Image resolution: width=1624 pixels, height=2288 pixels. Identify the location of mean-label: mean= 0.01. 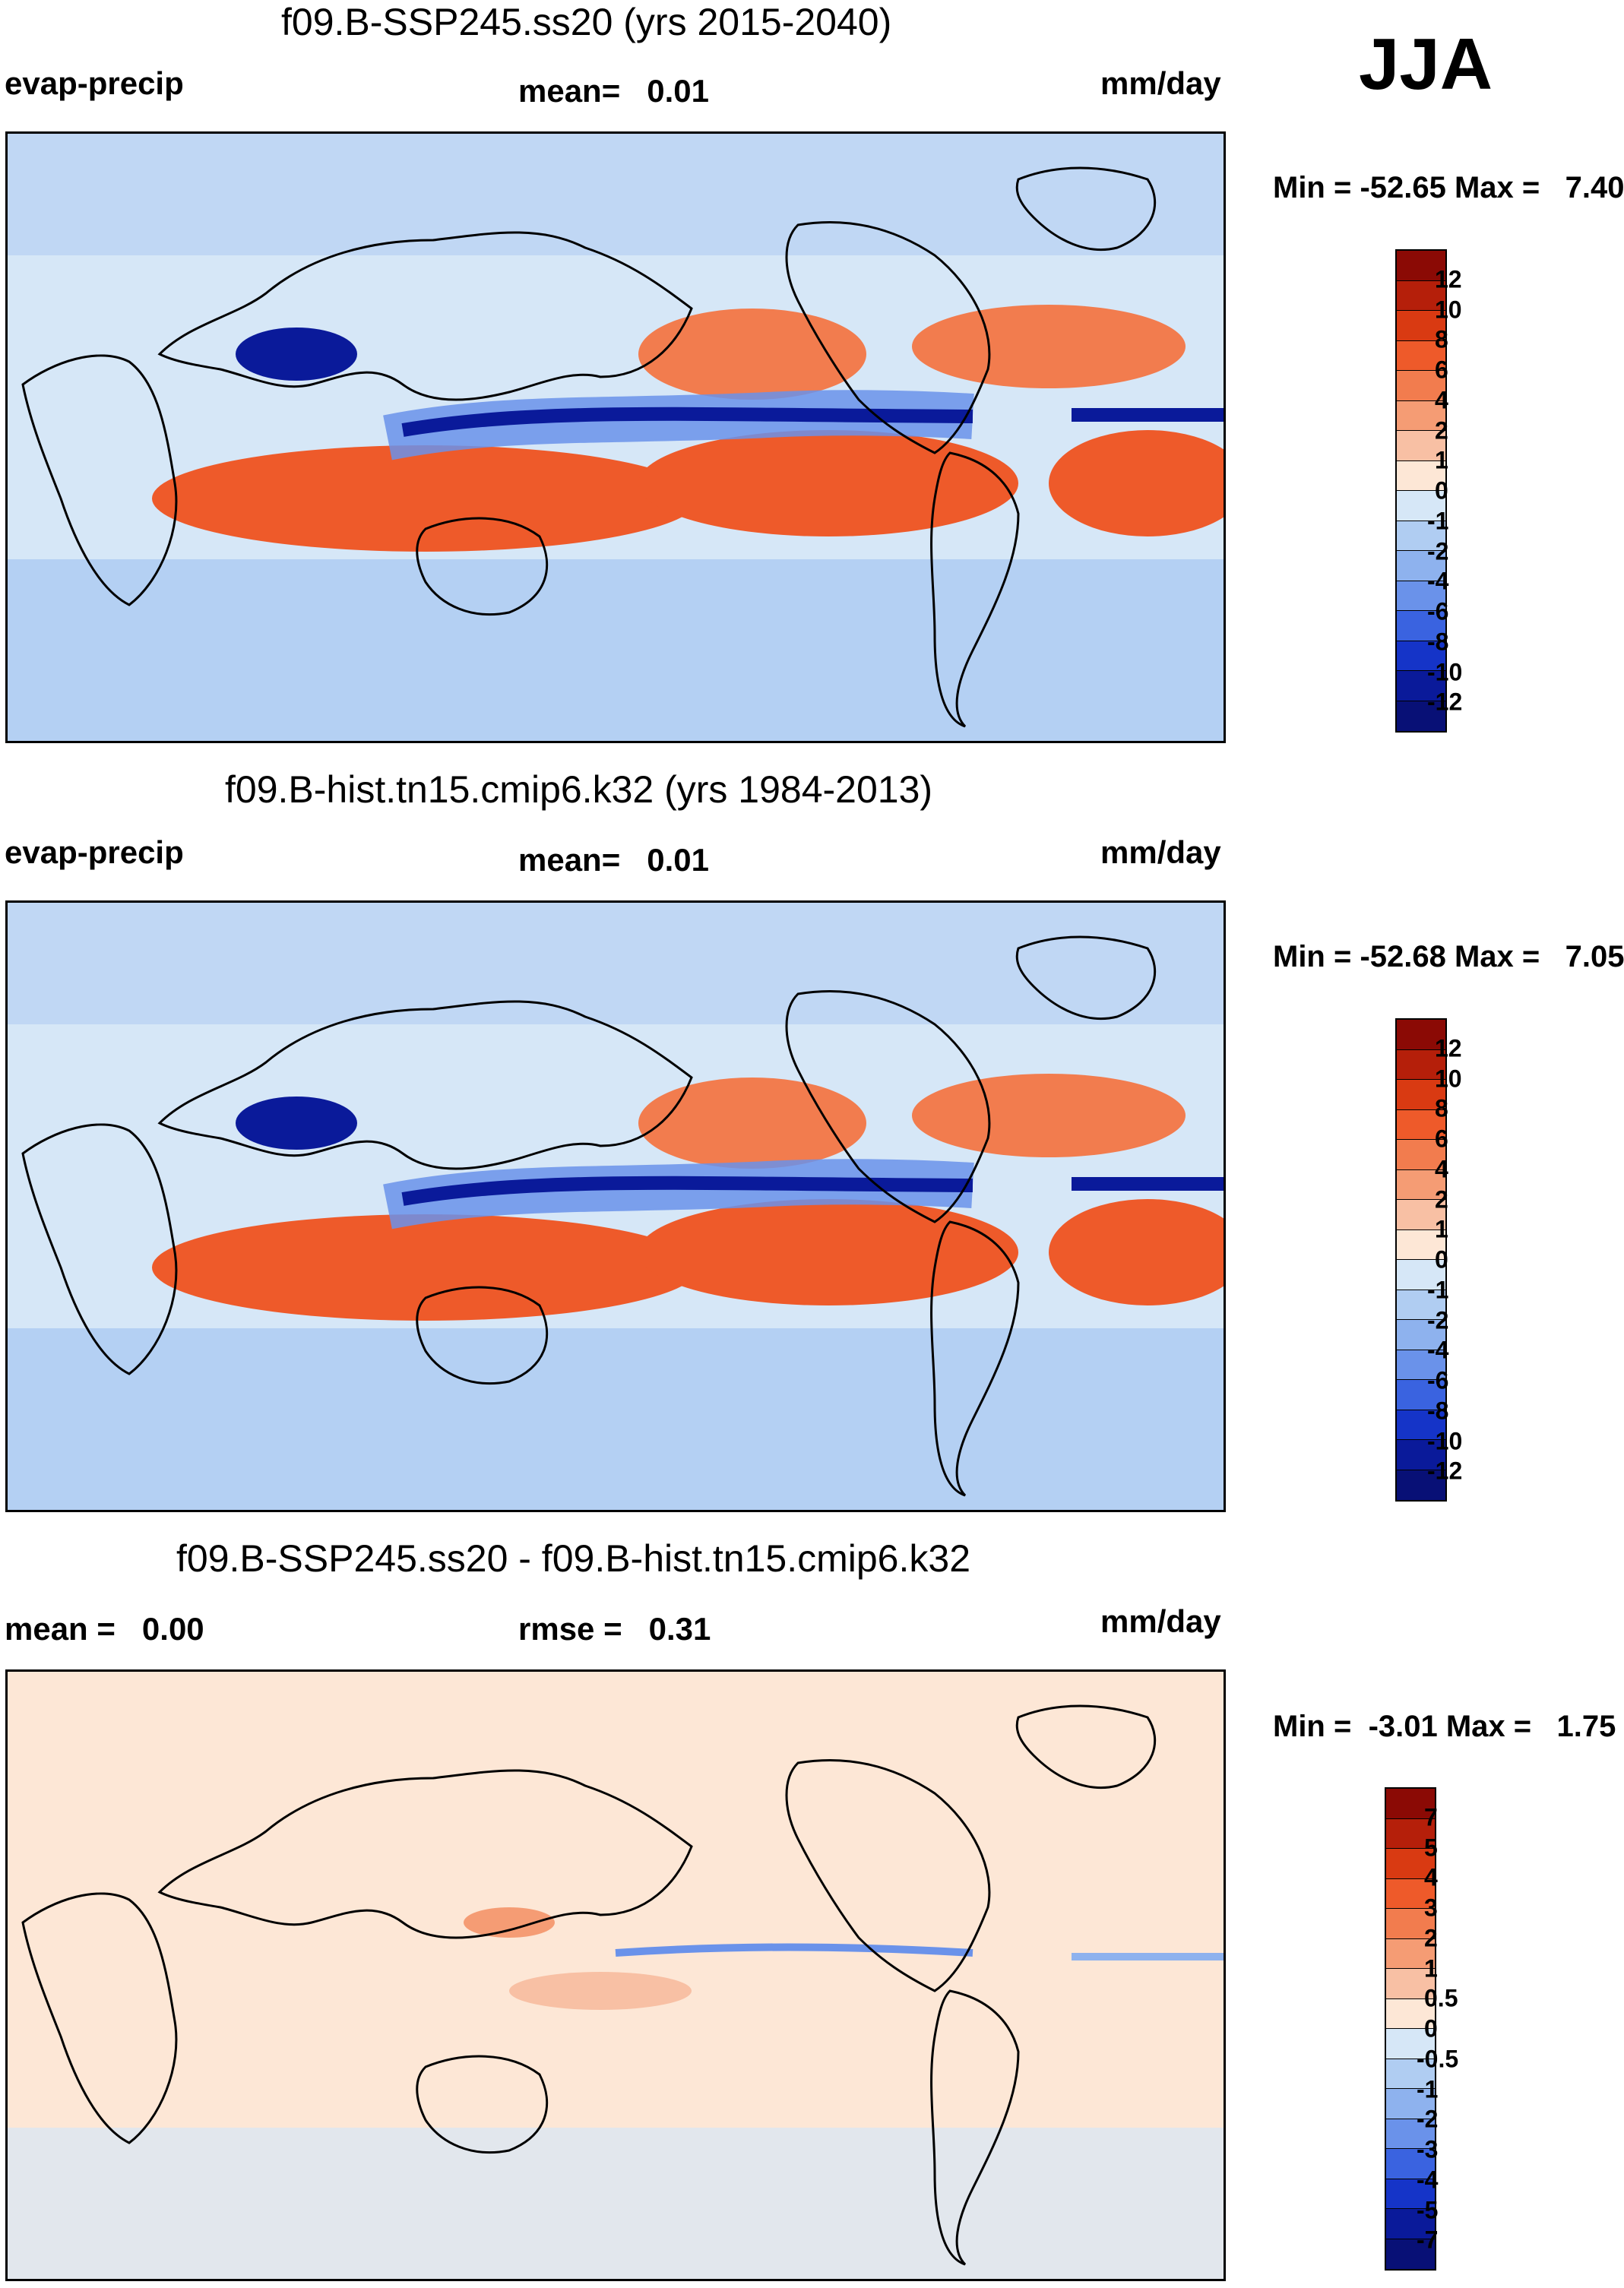
(613, 91).